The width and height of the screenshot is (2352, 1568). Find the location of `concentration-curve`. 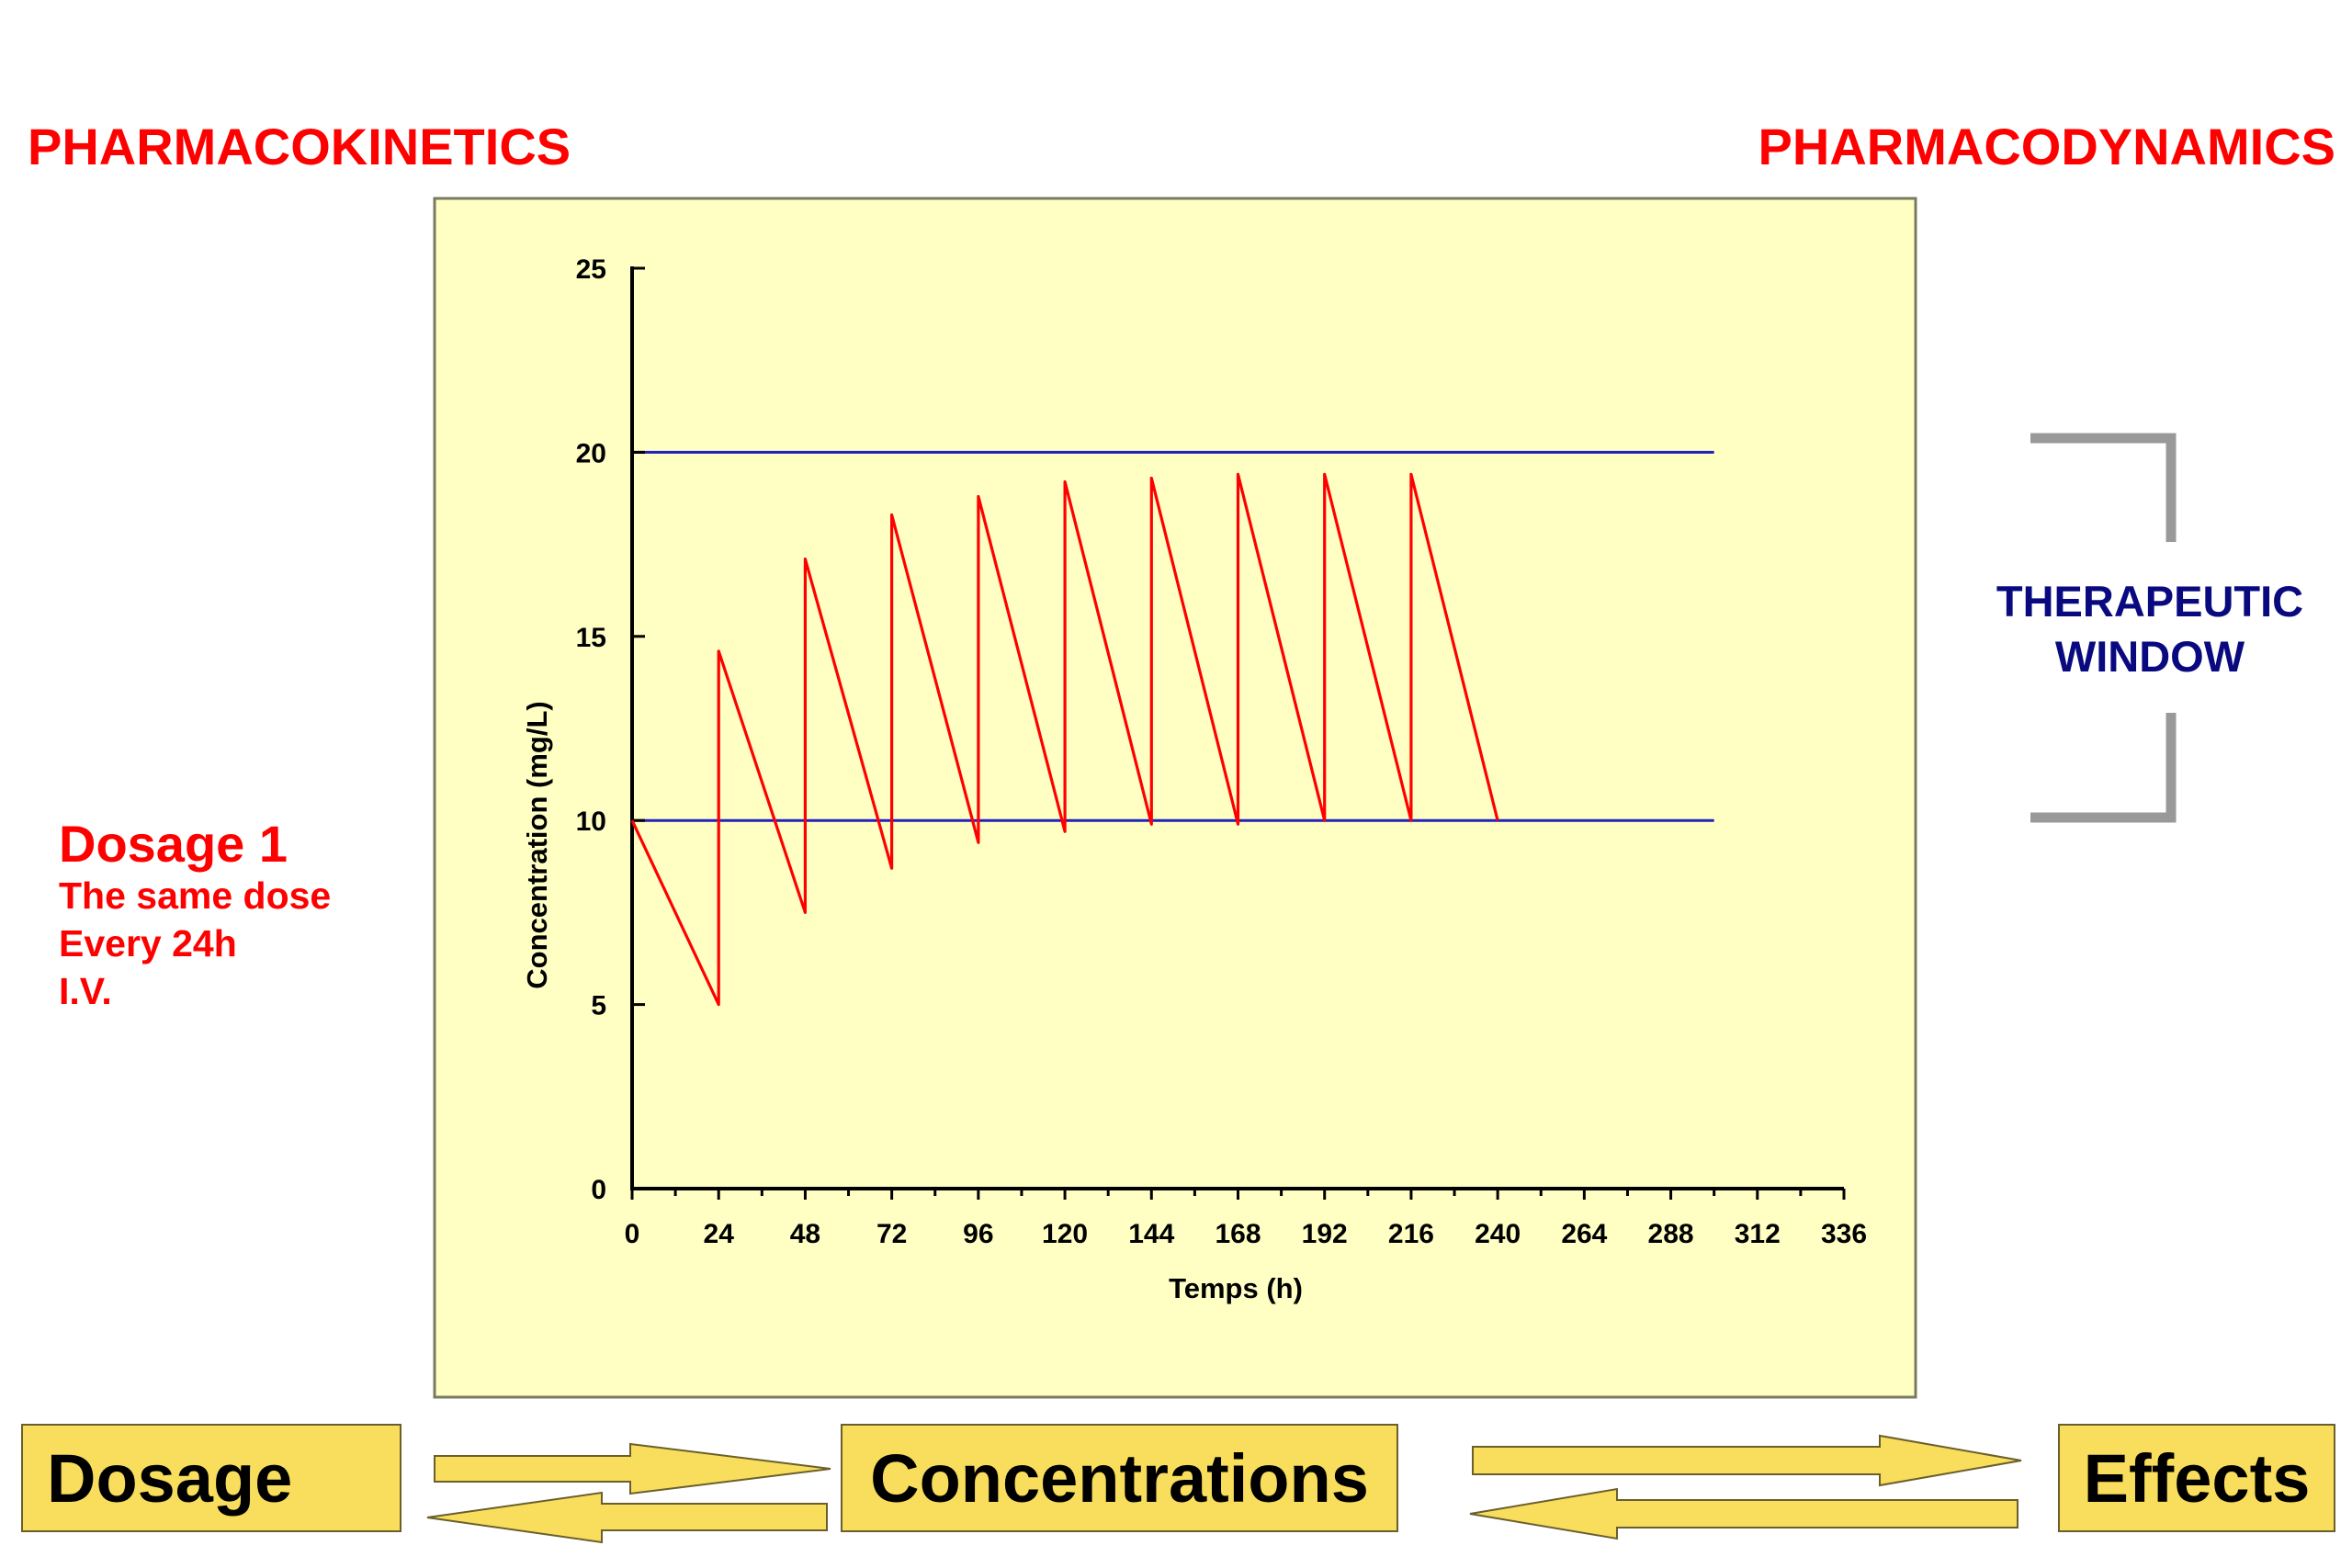

concentration-curve is located at coordinates (1064, 740).